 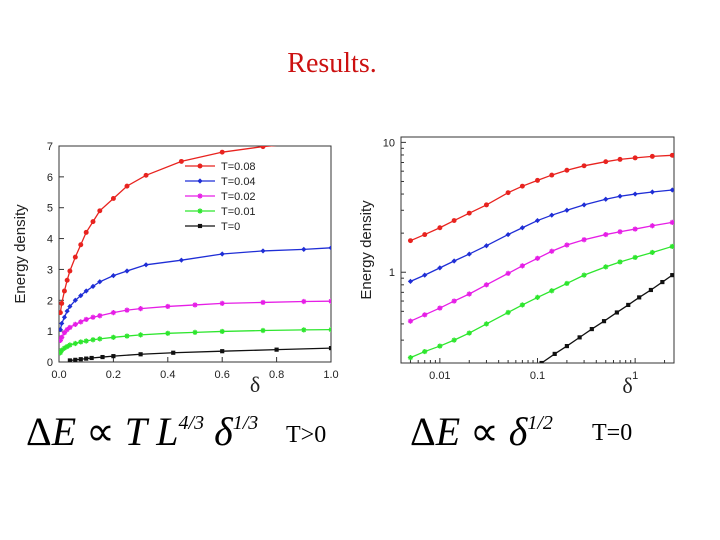 I want to click on y-tick-label: 0, so click(x=50, y=363).